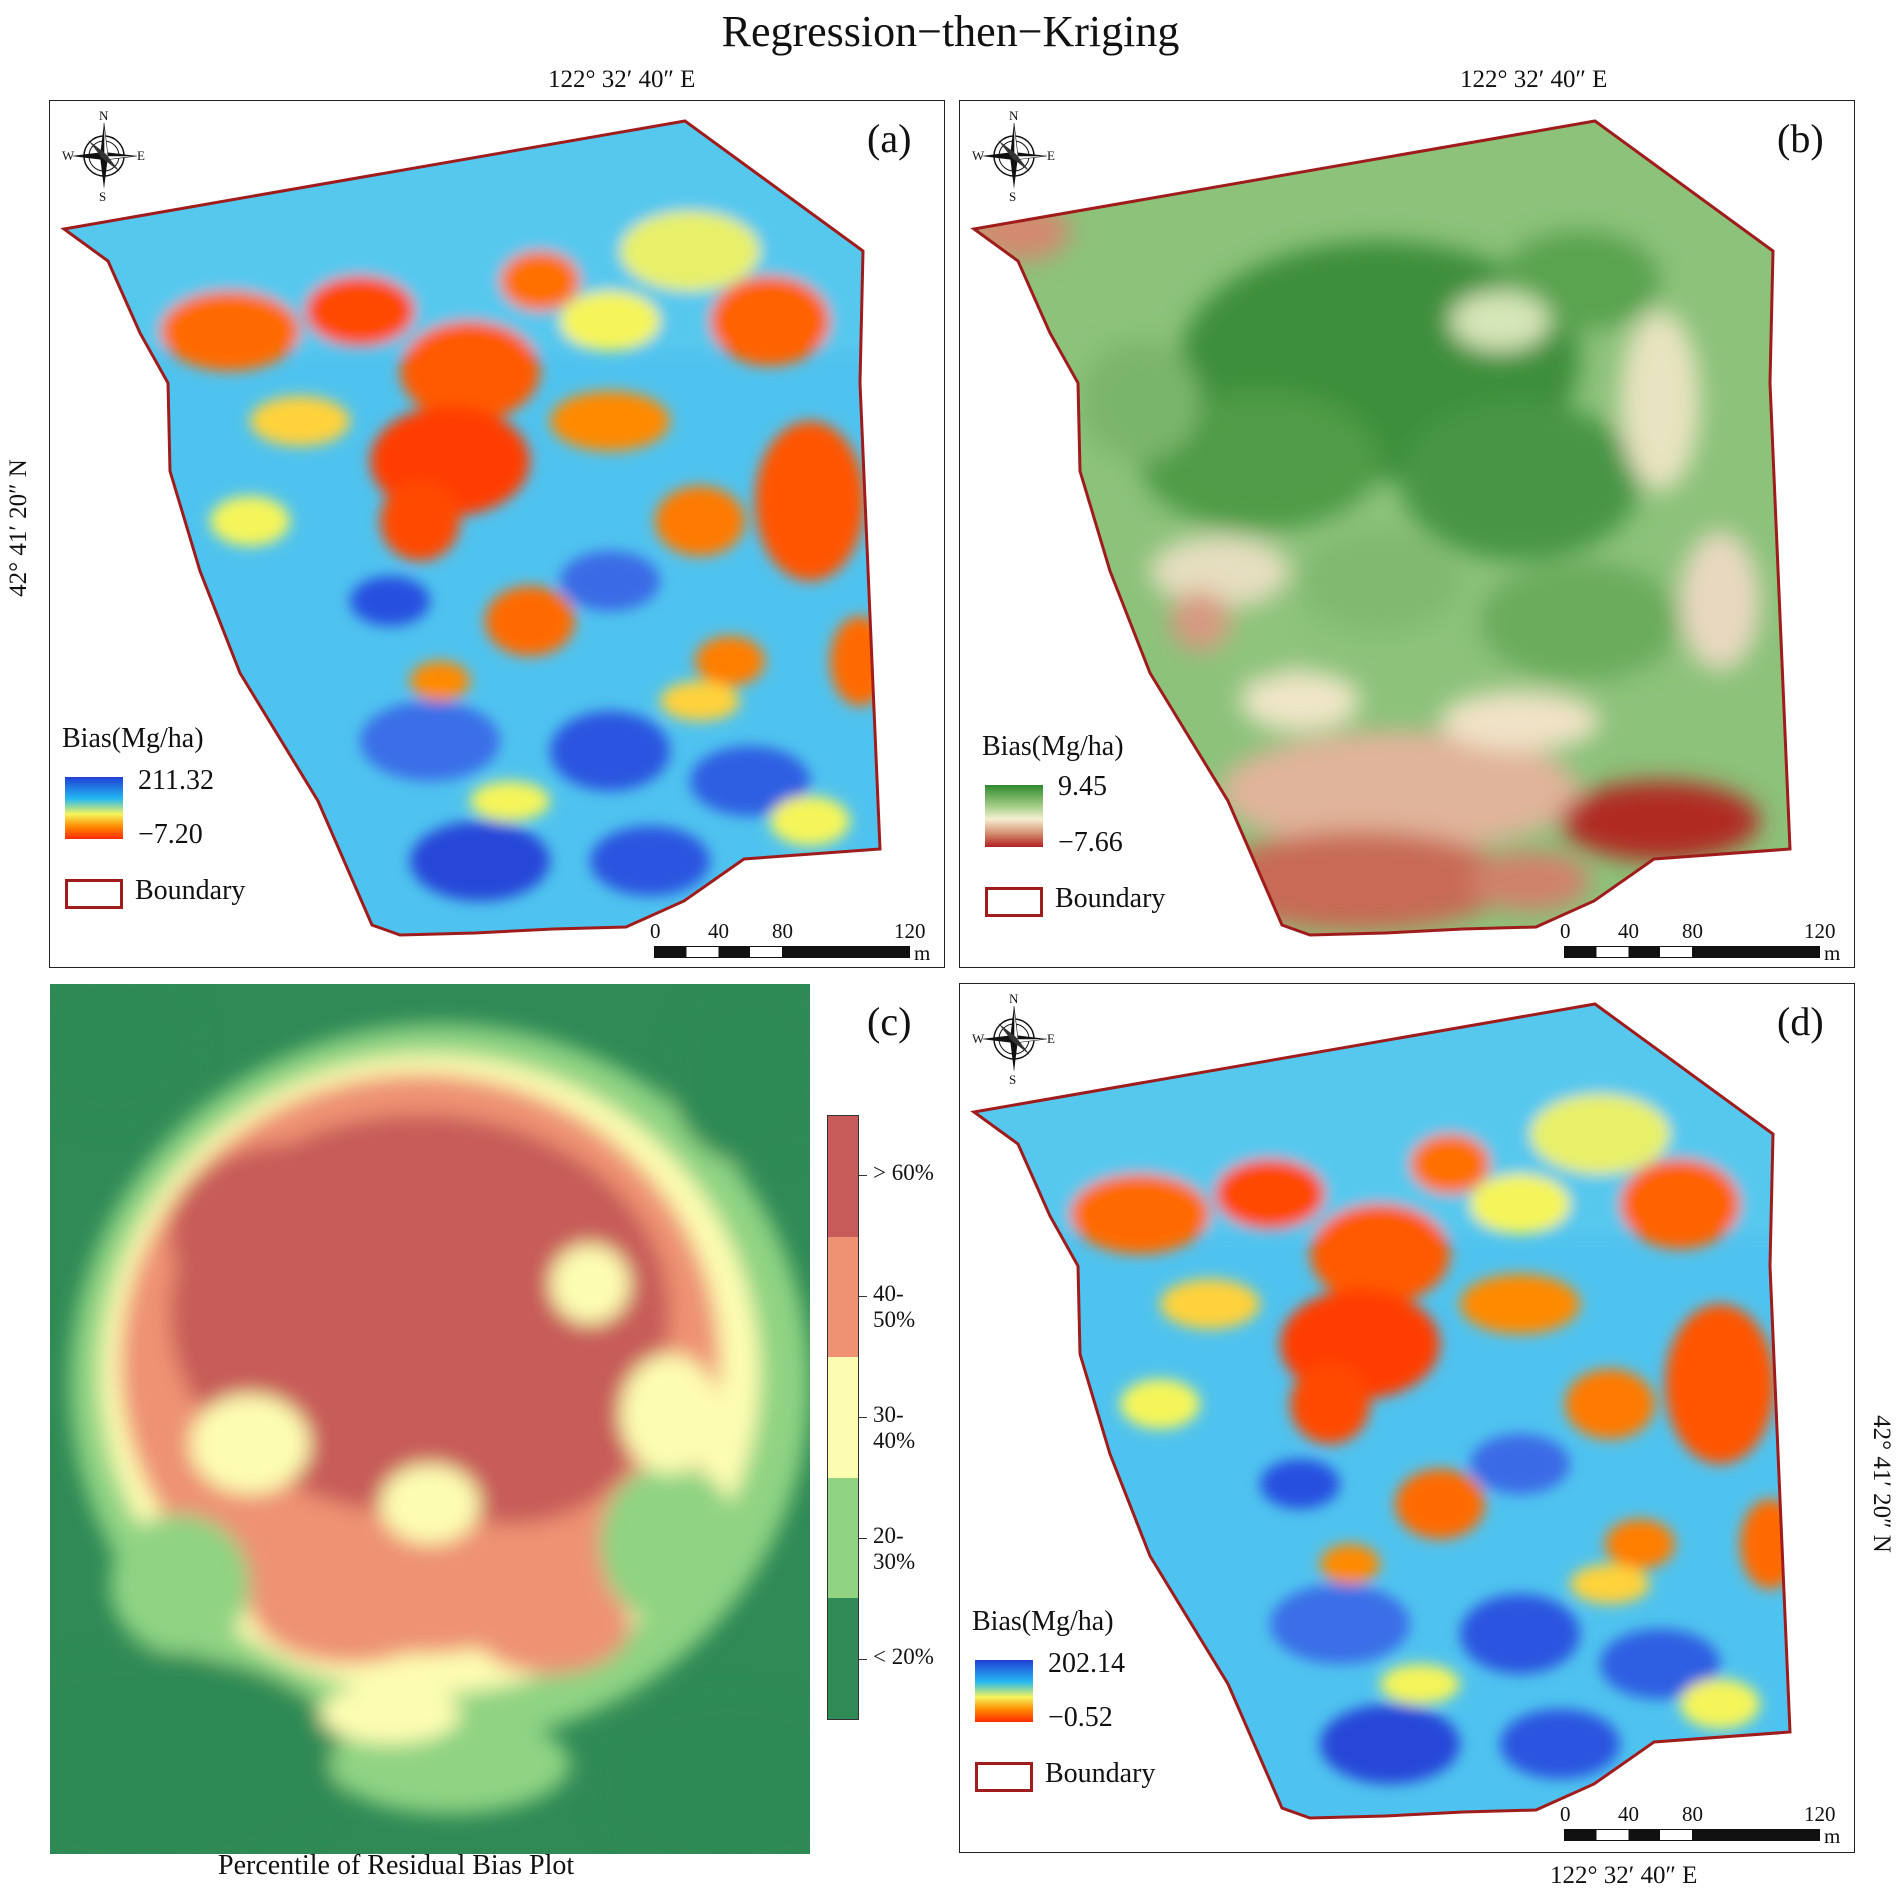 The image size is (1901, 1895). I want to click on color-ramp-a, so click(94, 808).